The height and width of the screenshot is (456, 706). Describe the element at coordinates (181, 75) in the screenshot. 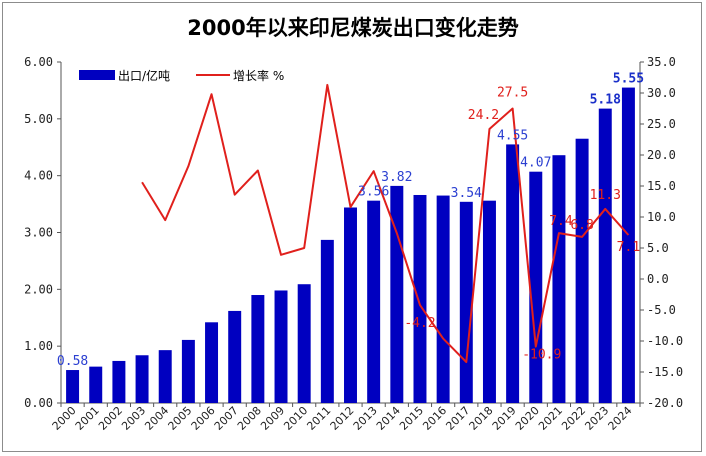

I see `legend: 出口/亿吨 增长率 %` at that location.